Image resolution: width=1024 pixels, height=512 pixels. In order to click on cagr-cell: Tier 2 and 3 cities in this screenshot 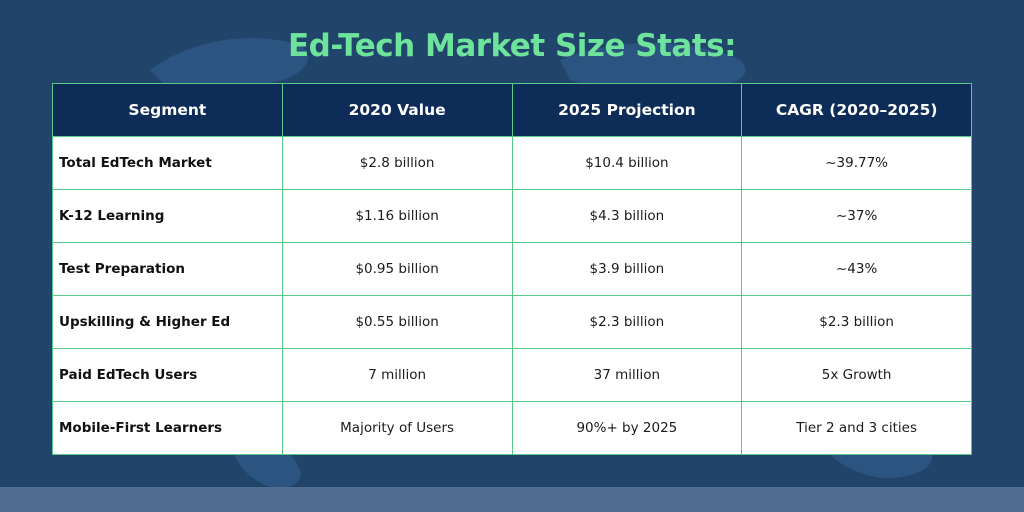, I will do `click(856, 428)`.